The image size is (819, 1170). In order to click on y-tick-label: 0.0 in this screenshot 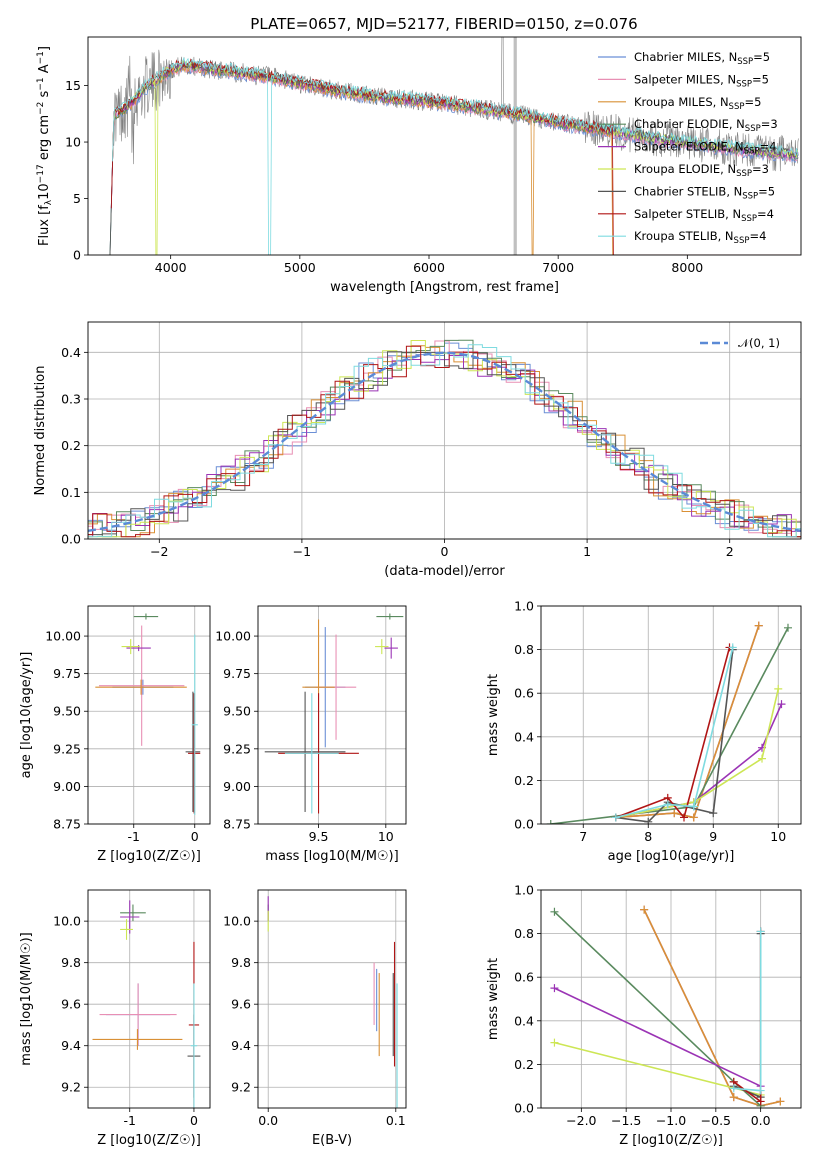, I will do `click(524, 1108)`.